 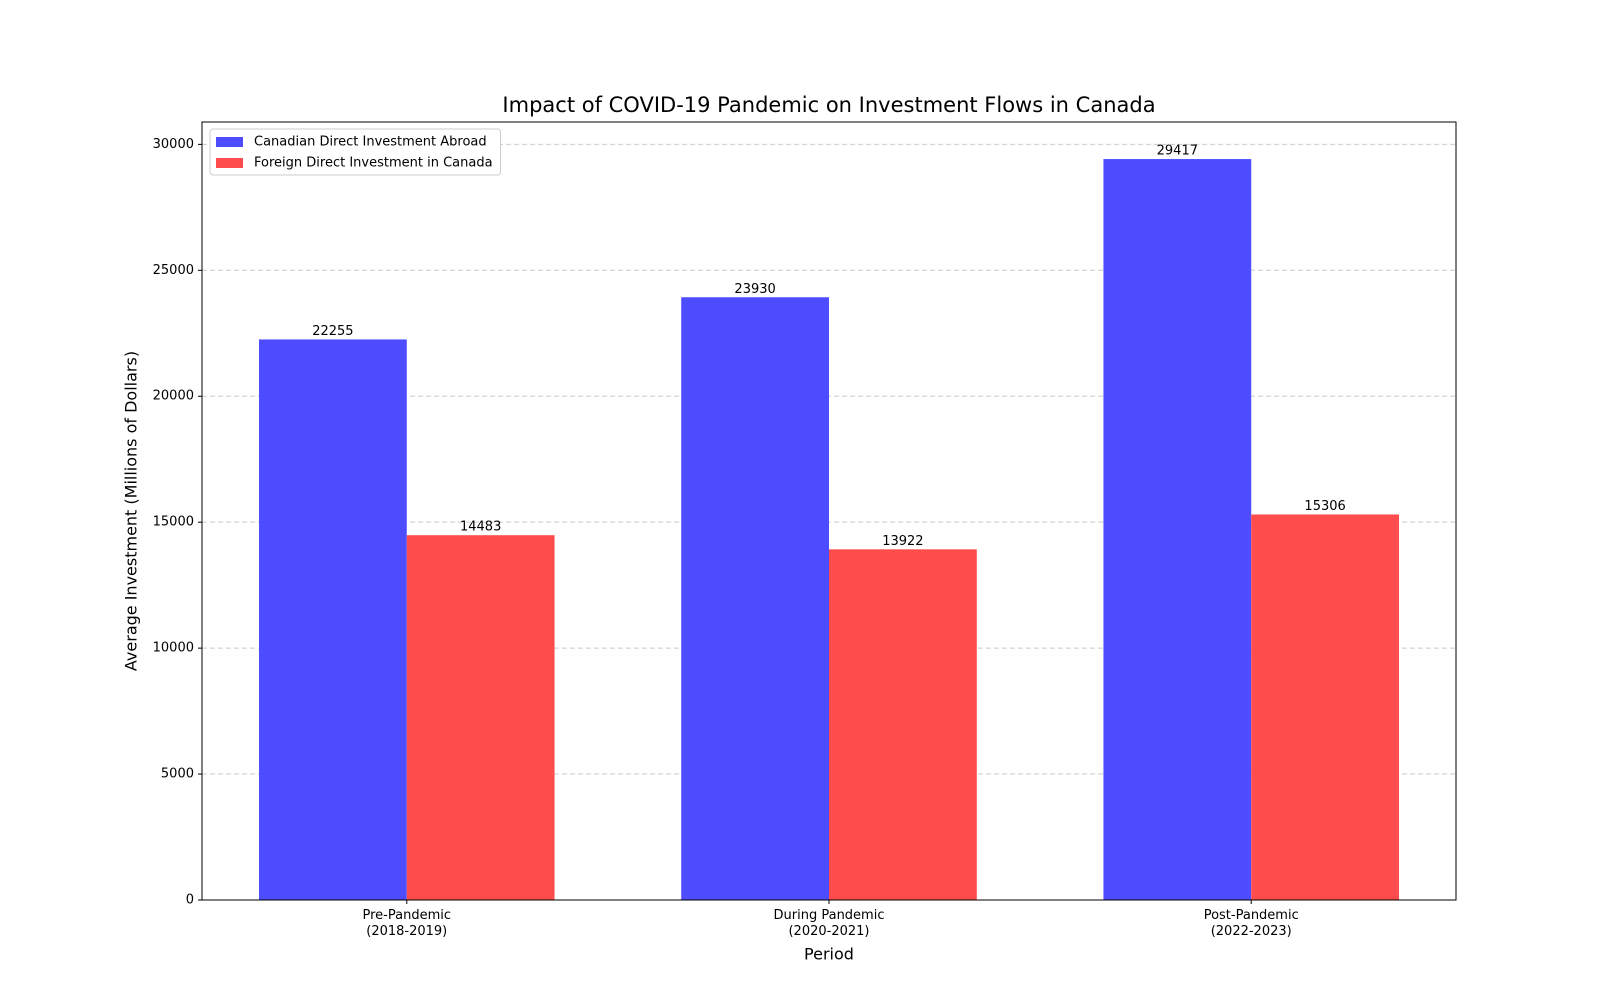 What do you see at coordinates (480, 527) in the screenshot?
I see `value-label: 14483` at bounding box center [480, 527].